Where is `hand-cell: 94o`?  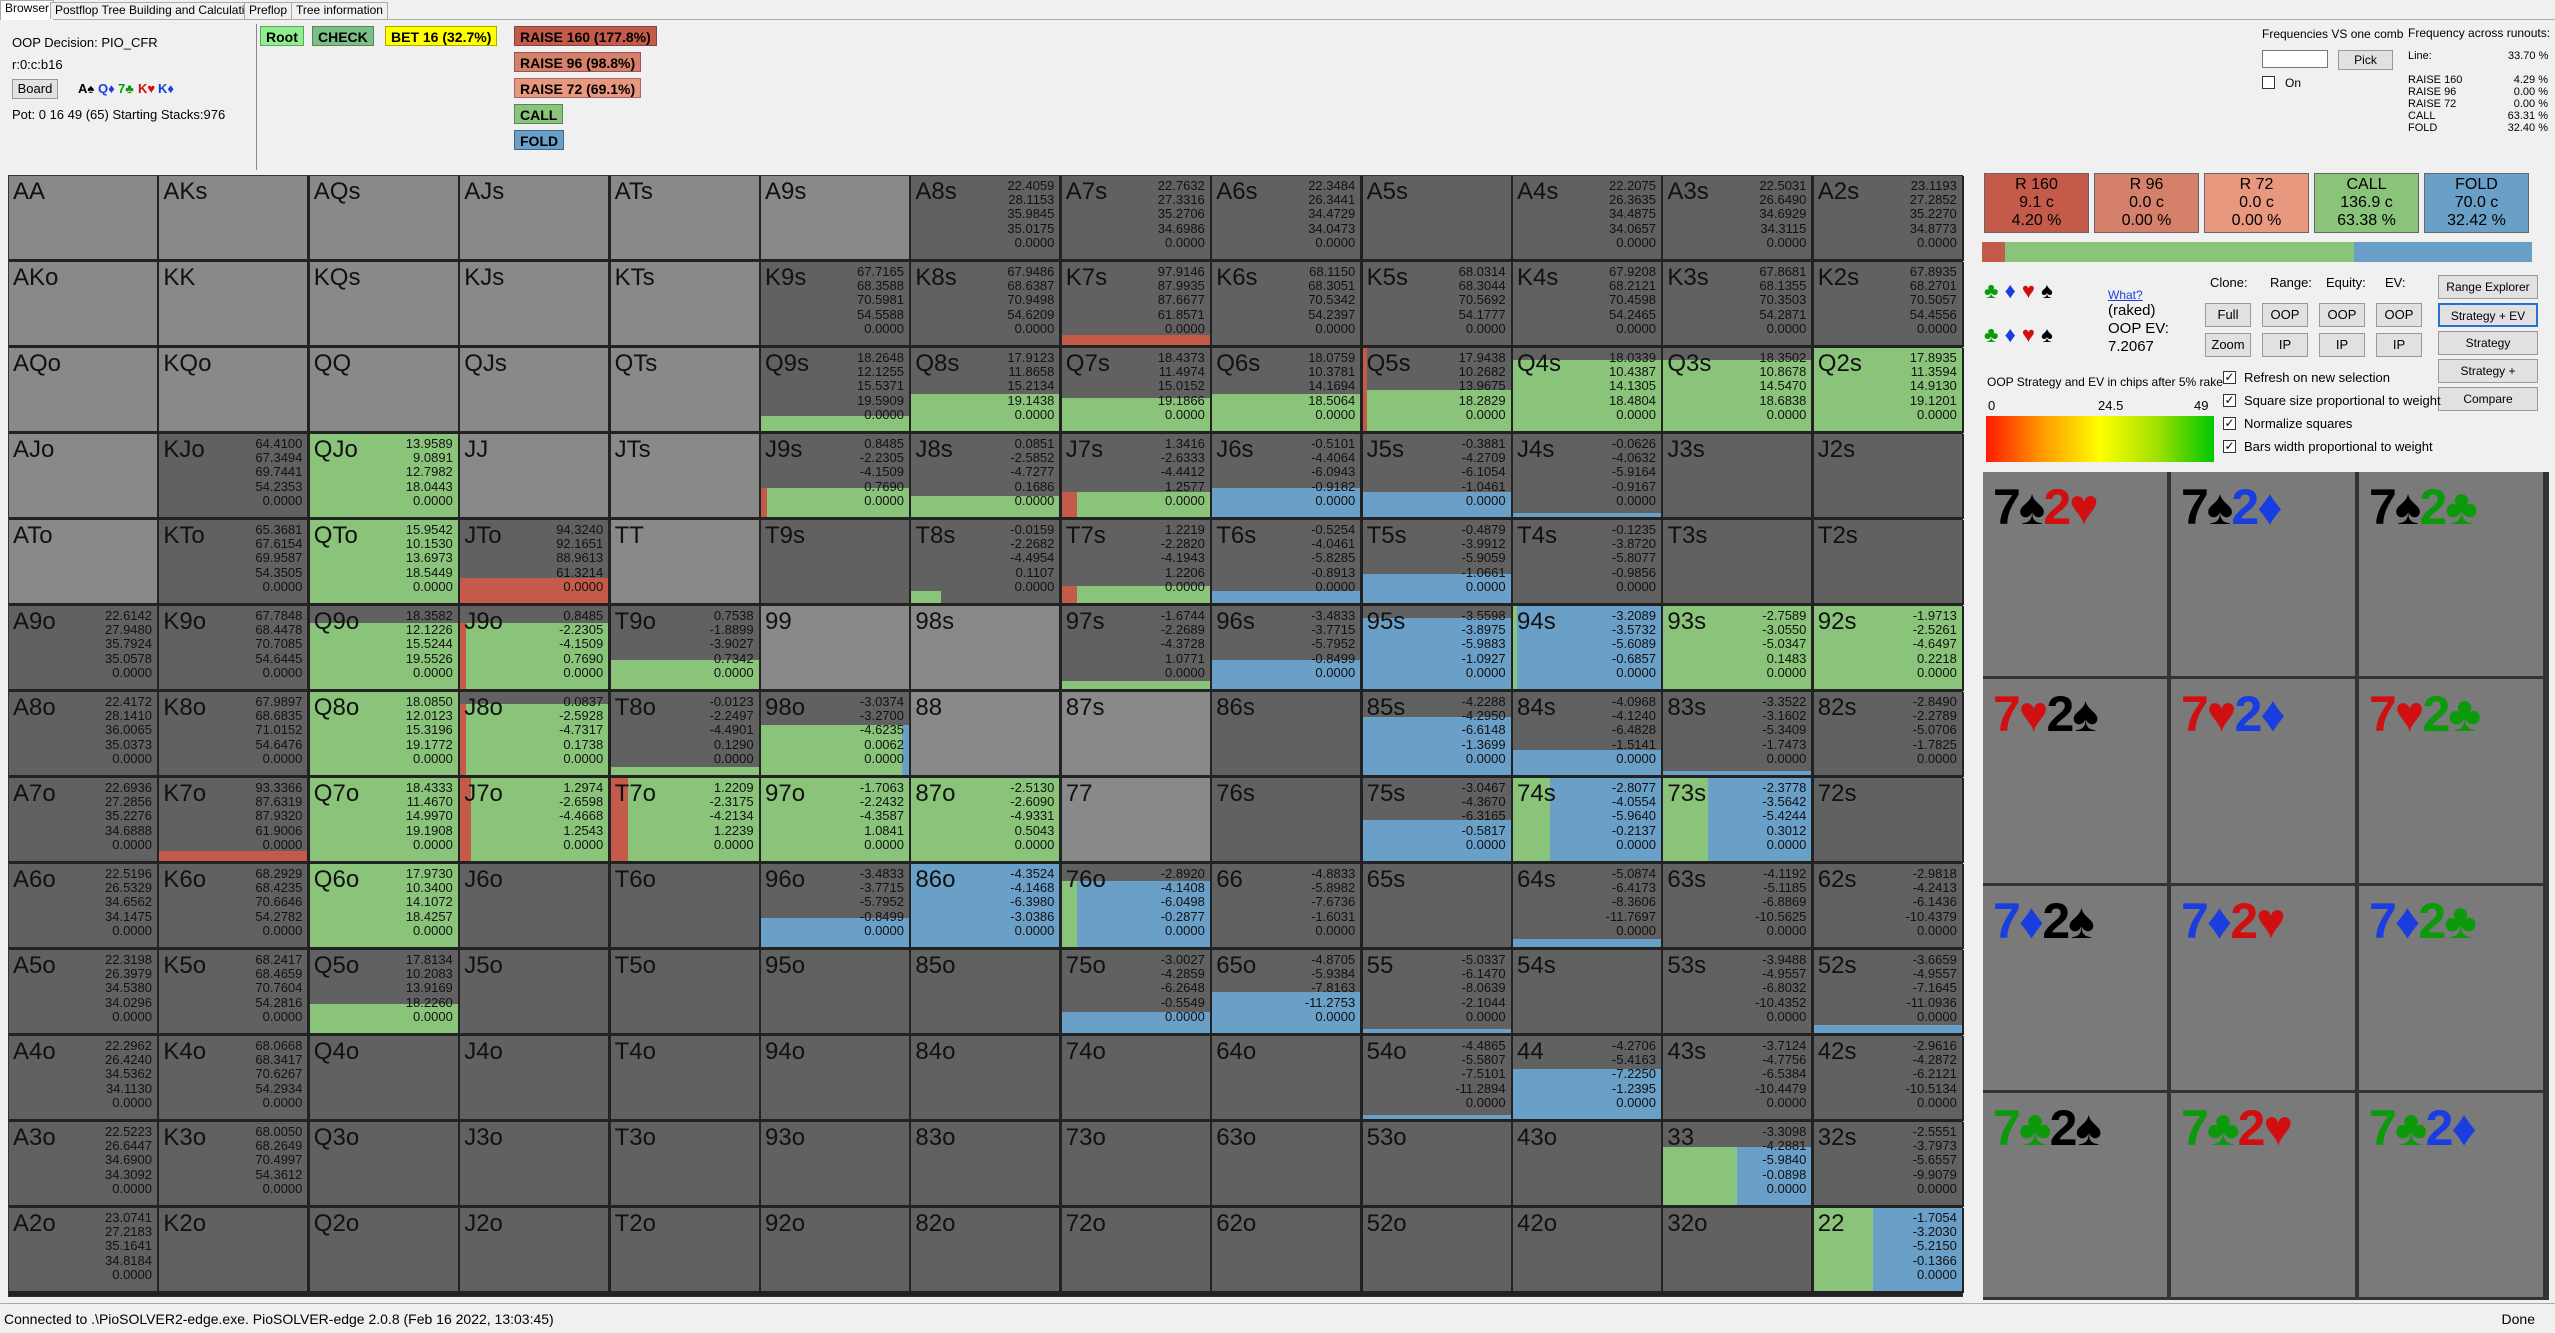 hand-cell: 94o is located at coordinates (836, 1078).